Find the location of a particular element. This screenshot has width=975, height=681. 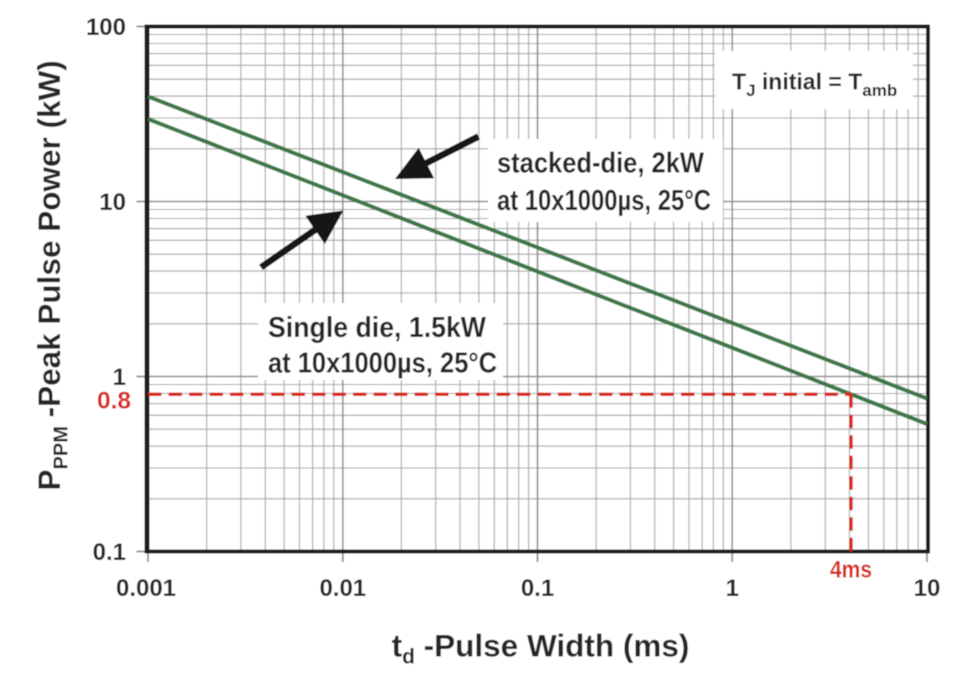

svg-text: 0.001 is located at coordinates (146, 588).